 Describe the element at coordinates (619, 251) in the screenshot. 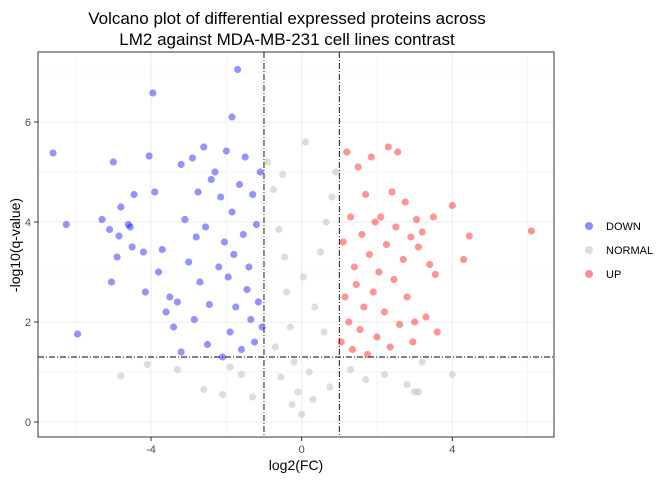

I see `legend: DOWN NORMAL UP` at that location.